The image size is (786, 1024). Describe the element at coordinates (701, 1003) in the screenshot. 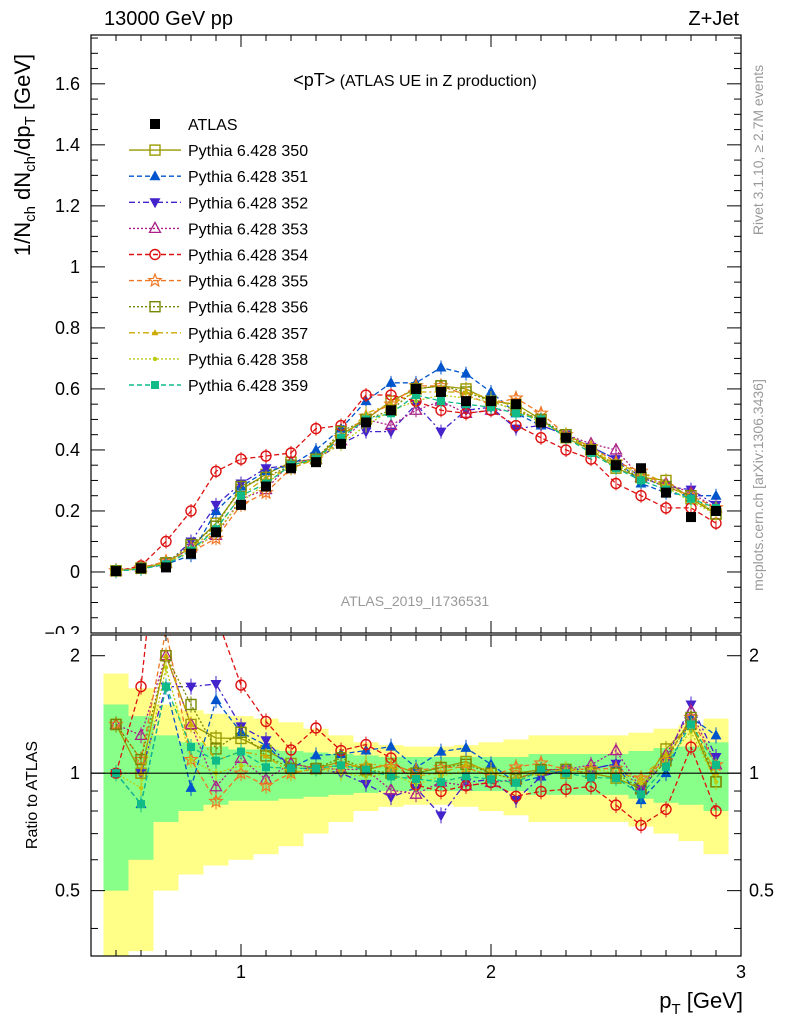

I see `x-axis-label: pT [GeV]` at that location.